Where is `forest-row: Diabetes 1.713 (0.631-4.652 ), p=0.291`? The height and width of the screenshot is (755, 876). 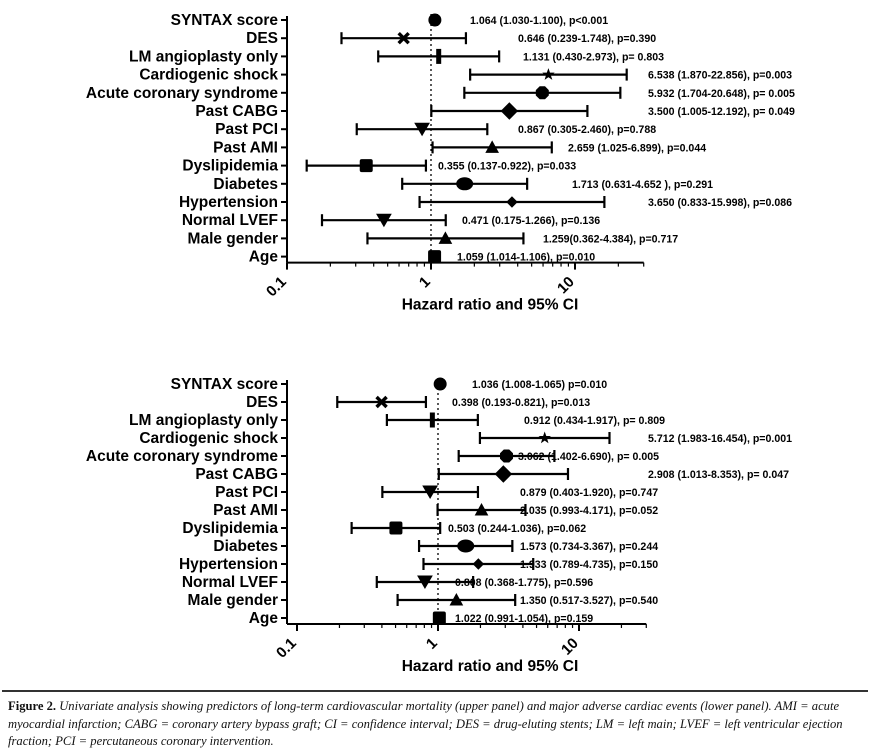
forest-row: Diabetes 1.713 (0.631-4.652 ), p=0.291 is located at coordinates (463, 184).